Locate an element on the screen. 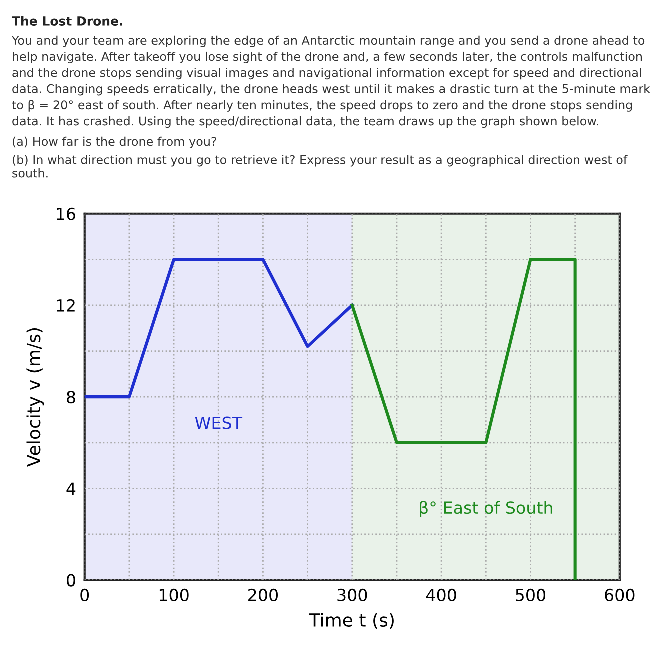 The image size is (663, 652). x-tick-label: 200 is located at coordinates (263, 595).